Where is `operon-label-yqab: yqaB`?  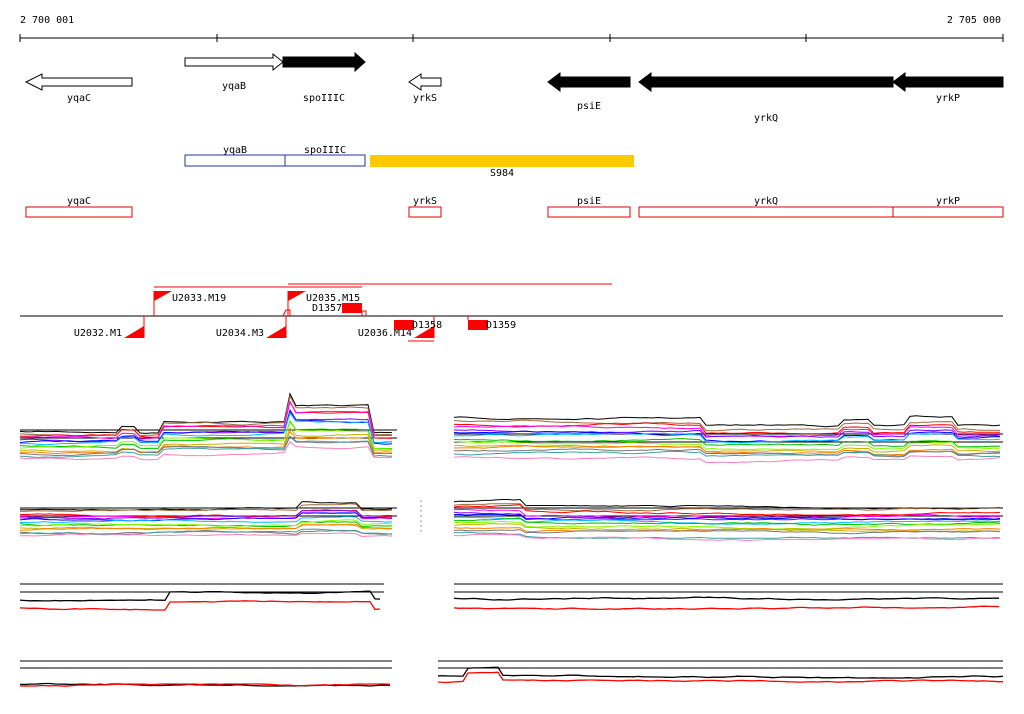 operon-label-yqab: yqaB is located at coordinates (235, 150).